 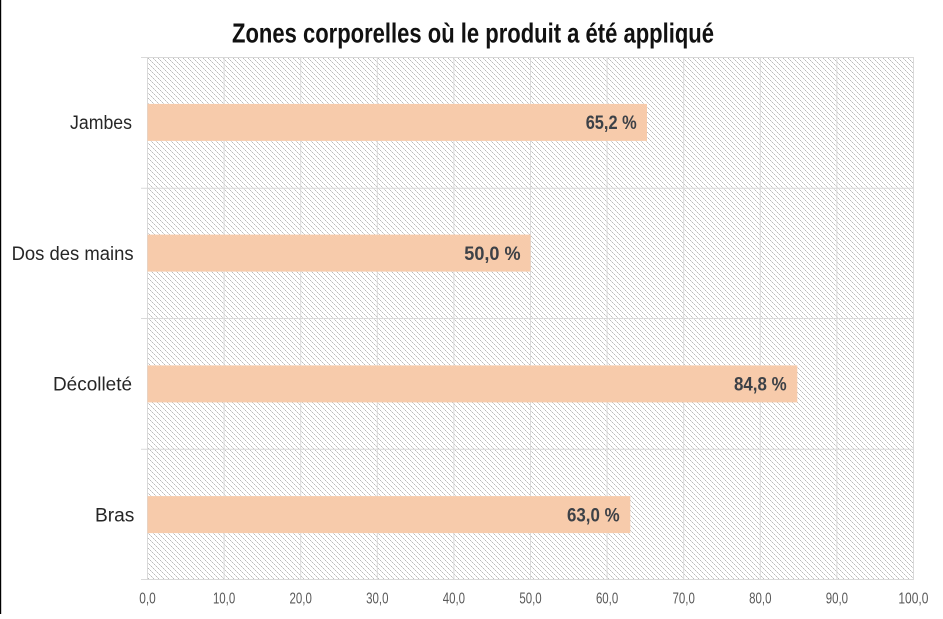 I want to click on svg-text: 90,0, so click(x=837, y=598).